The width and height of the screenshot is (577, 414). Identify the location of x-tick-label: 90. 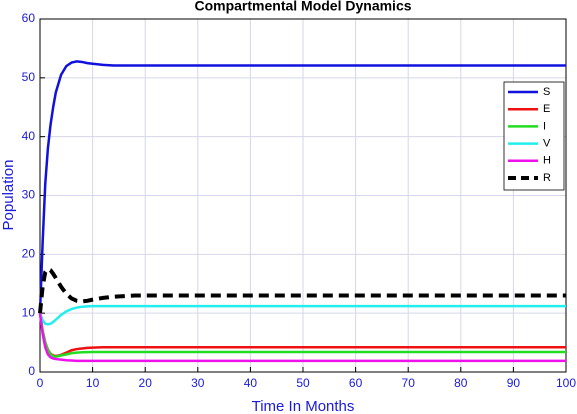
(514, 383).